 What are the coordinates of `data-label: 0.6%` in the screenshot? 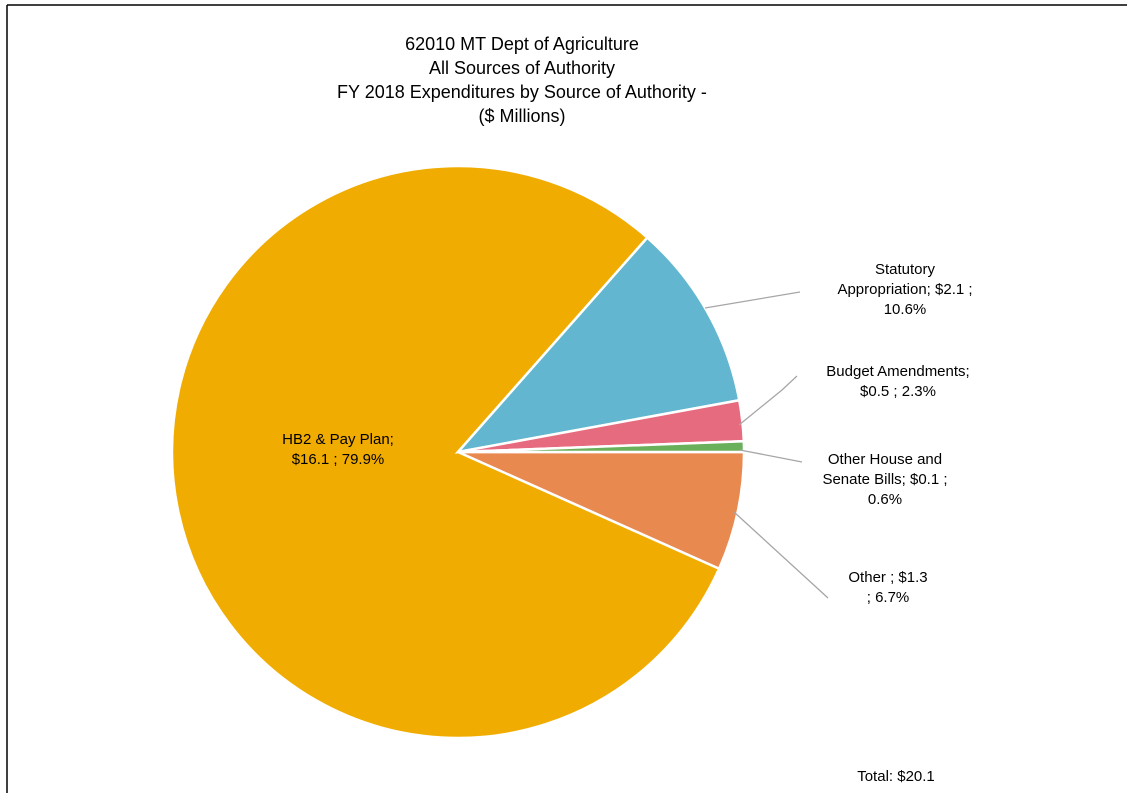 It's located at (885, 499).